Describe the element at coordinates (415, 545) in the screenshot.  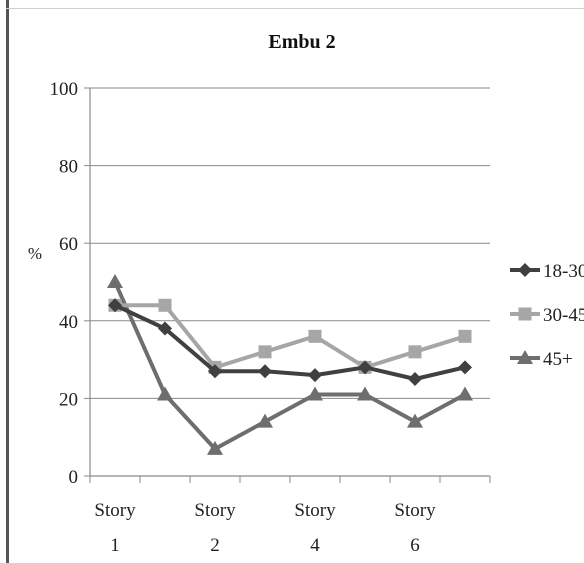
I see `x-tick-label-line2: 6` at that location.